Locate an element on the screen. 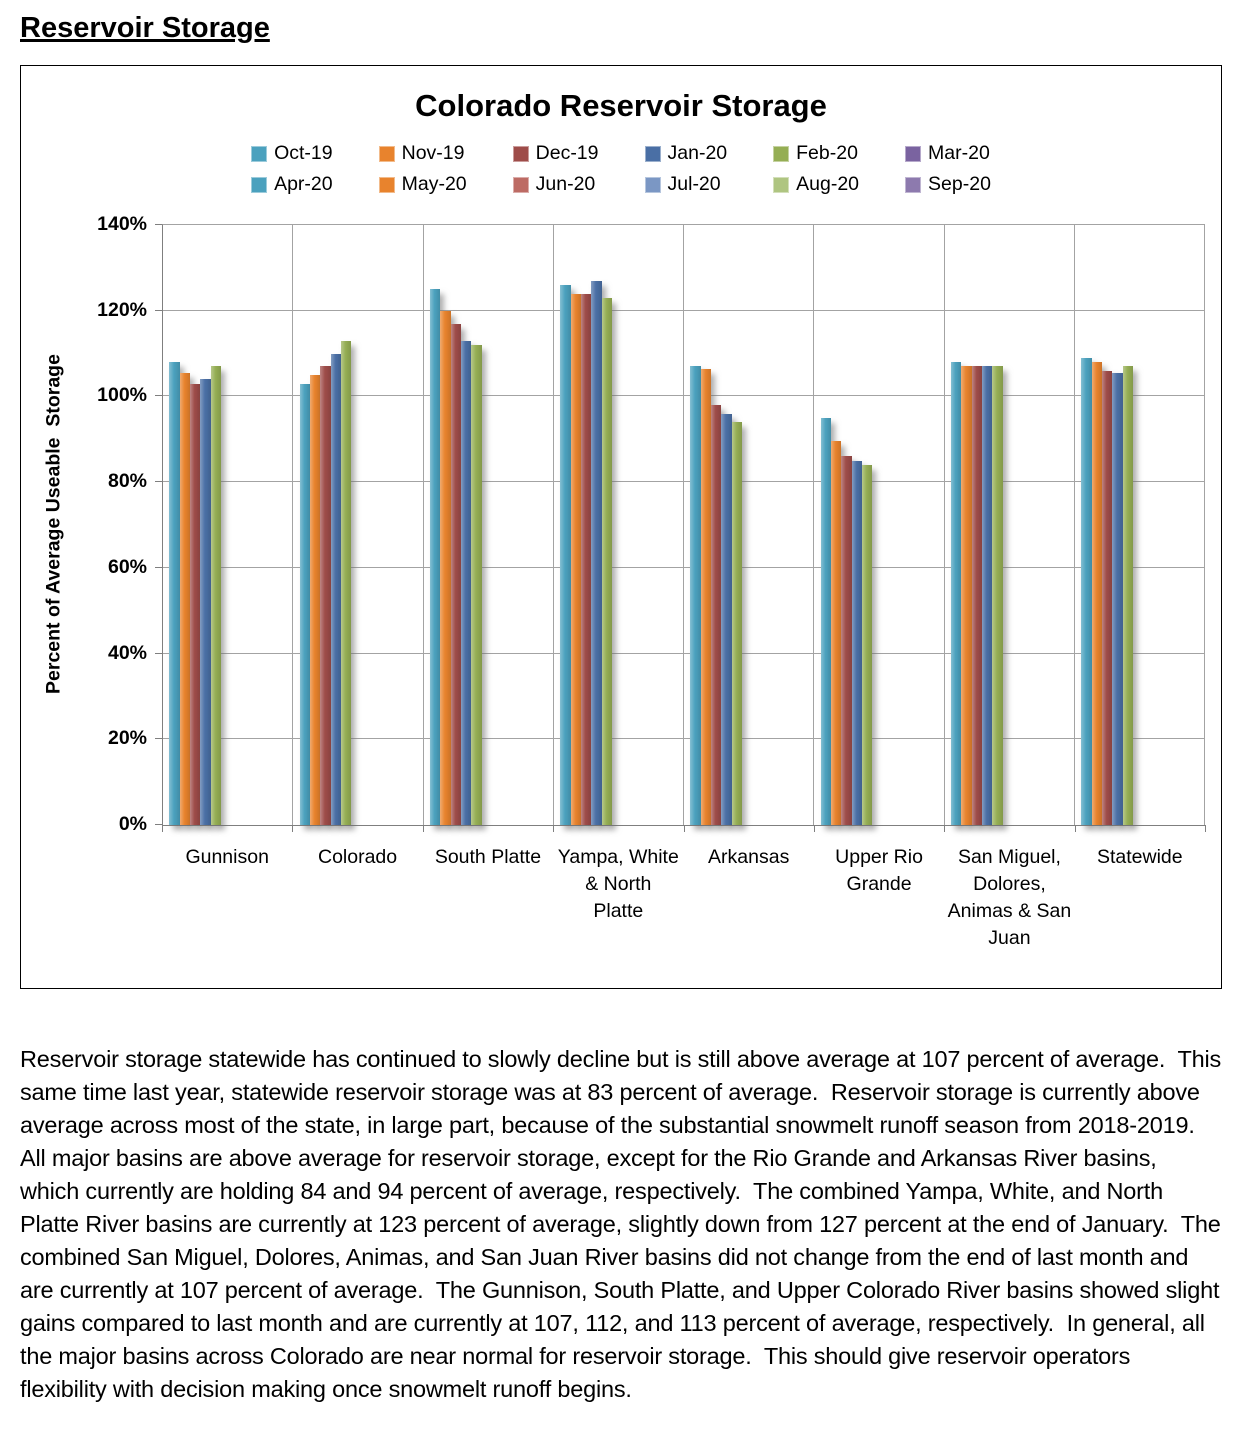 The image size is (1242, 1436). page-title: Reservoir Storage is located at coordinates (145, 28).